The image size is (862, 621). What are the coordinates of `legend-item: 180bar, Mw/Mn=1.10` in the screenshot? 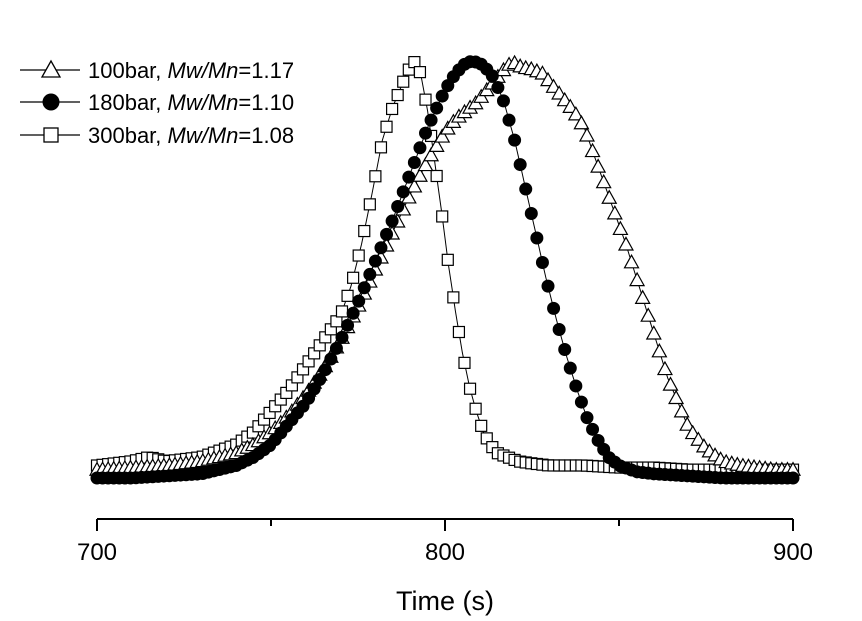 It's located at (157, 102).